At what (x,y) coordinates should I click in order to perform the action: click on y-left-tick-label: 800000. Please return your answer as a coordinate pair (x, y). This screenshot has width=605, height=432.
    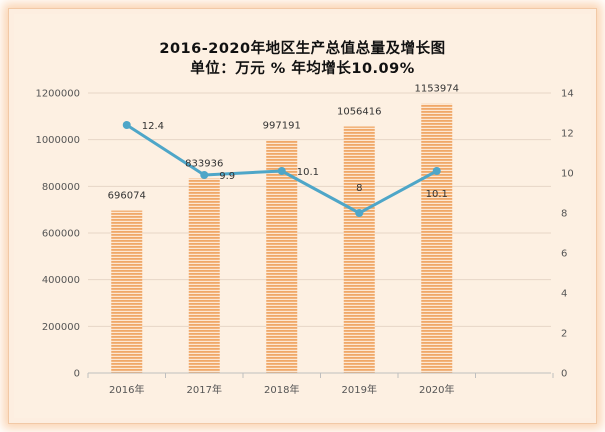
    Looking at the image, I should click on (61, 187).